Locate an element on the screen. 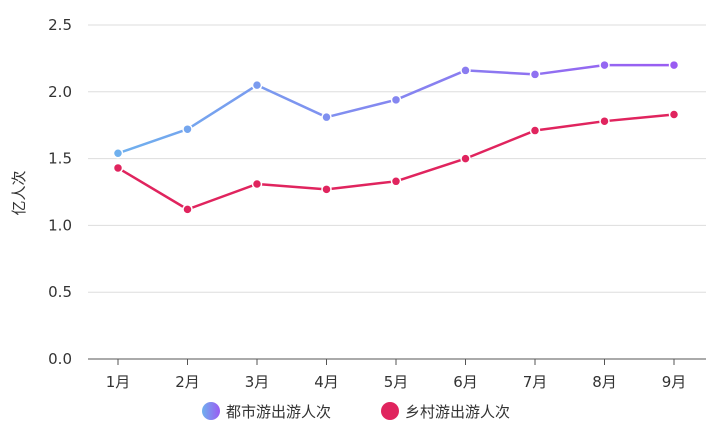 The width and height of the screenshot is (727, 436). legend: 都市游出游人次 乡村游出游人次 is located at coordinates (356, 411).